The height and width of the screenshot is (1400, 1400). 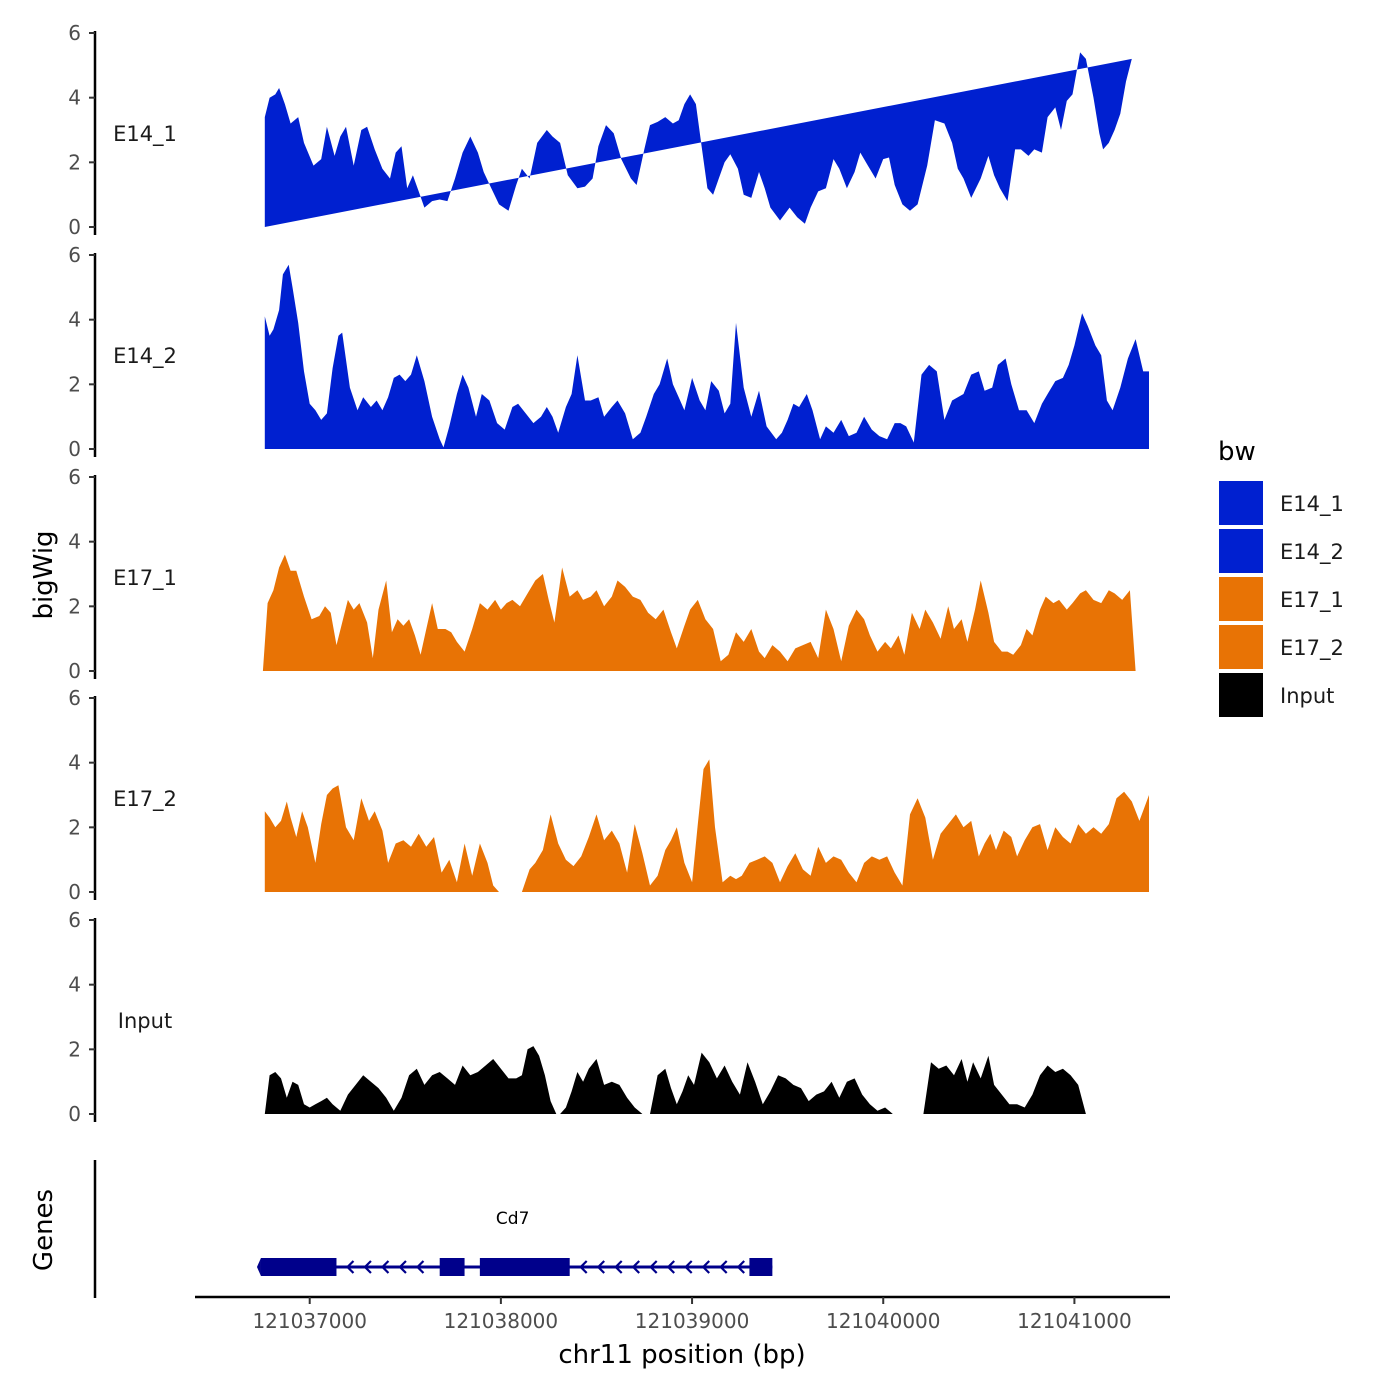 I want to click on legend-item-Input: Input, so click(x=1275, y=695).